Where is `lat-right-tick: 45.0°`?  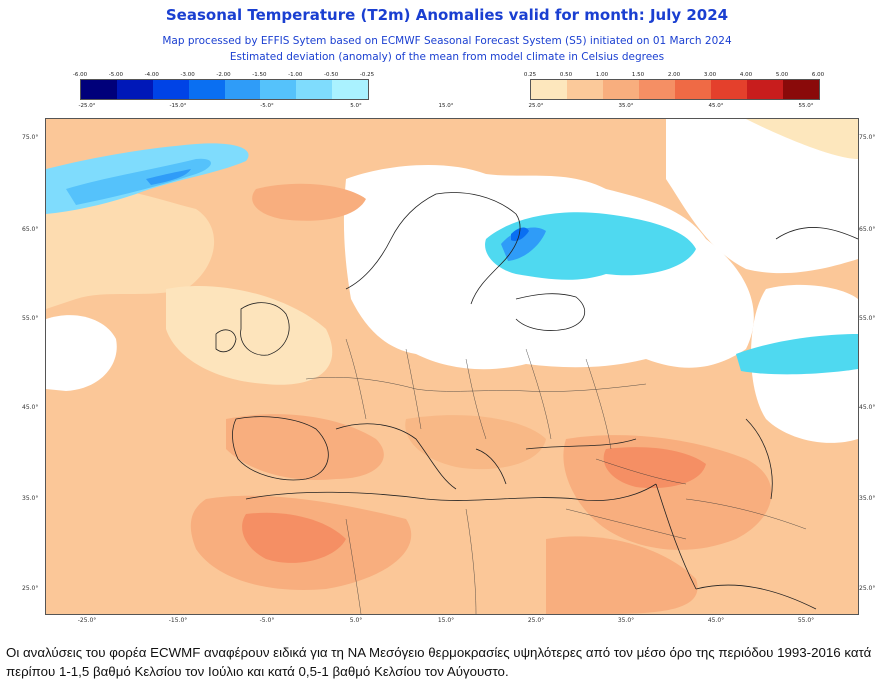 lat-right-tick: 45.0° is located at coordinates (867, 407).